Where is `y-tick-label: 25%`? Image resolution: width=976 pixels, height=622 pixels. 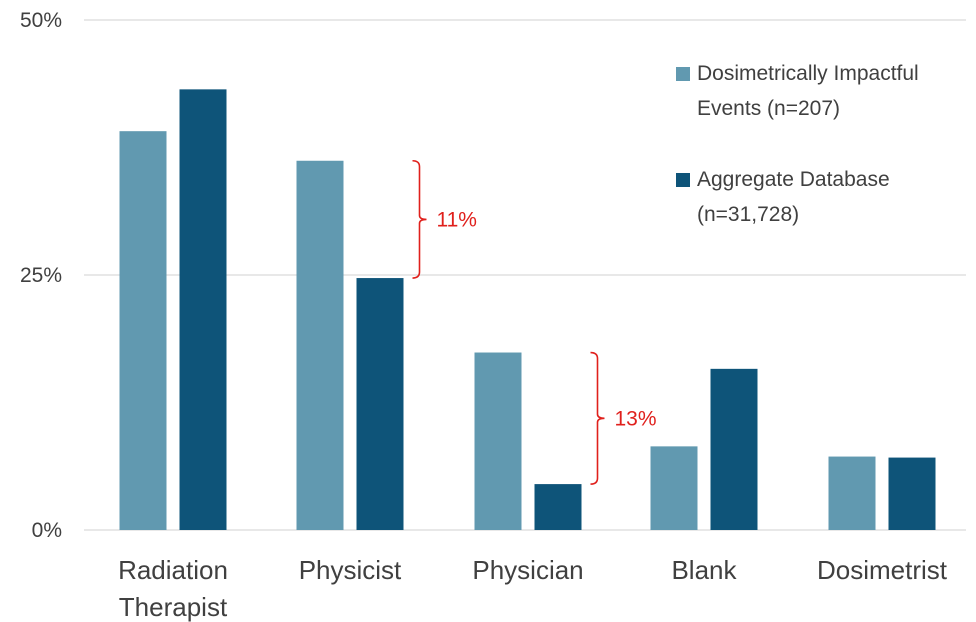 y-tick-label: 25% is located at coordinates (41, 275).